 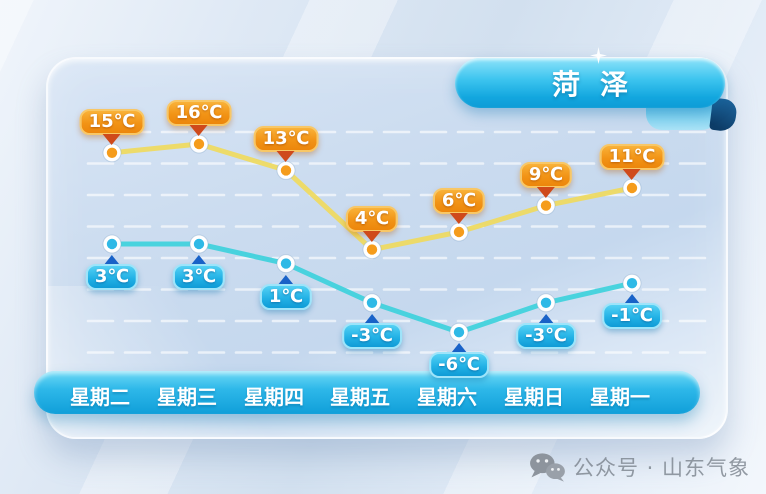 I want to click on weekday-label: 星期日, so click(x=534, y=397).